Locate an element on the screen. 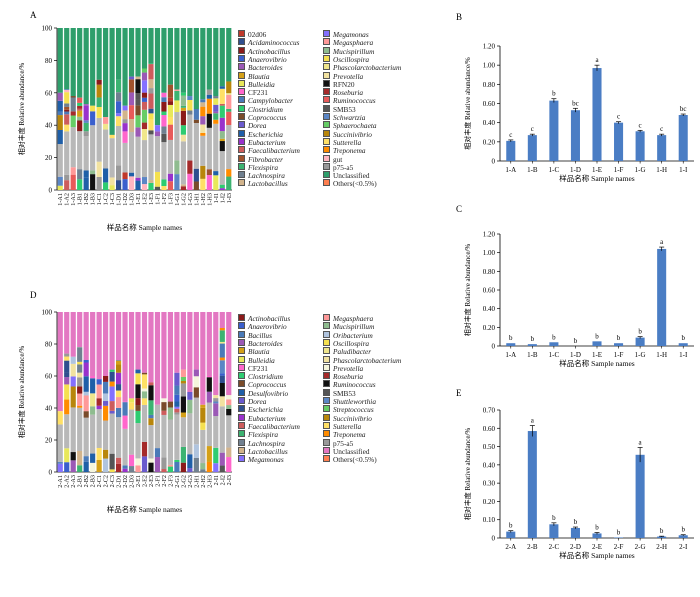 Image resolution: width=700 pixels, height=597 pixels. legend-label: Megamonas is located at coordinates (266, 459).